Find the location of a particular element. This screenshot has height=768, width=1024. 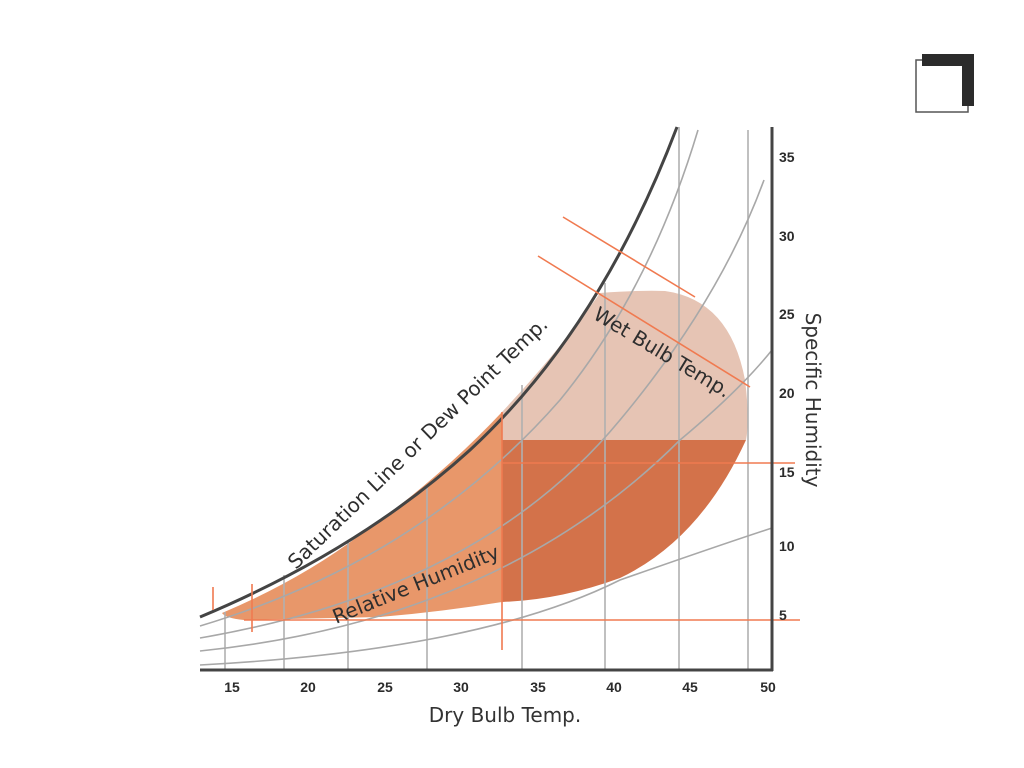

x-tick-label: 35 is located at coordinates (538, 687).